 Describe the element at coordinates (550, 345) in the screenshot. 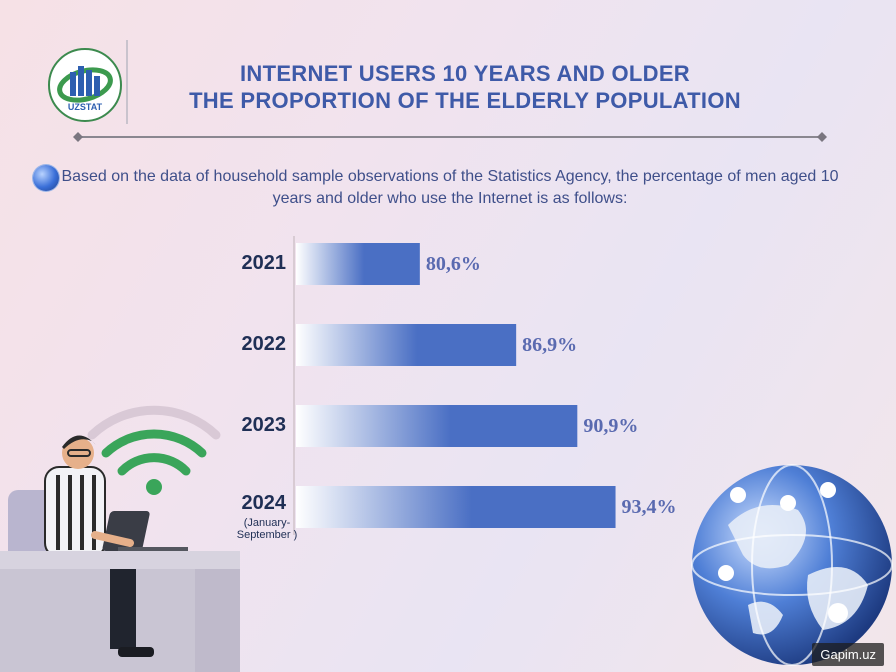

I see `value-label-2022: 86,9%` at that location.